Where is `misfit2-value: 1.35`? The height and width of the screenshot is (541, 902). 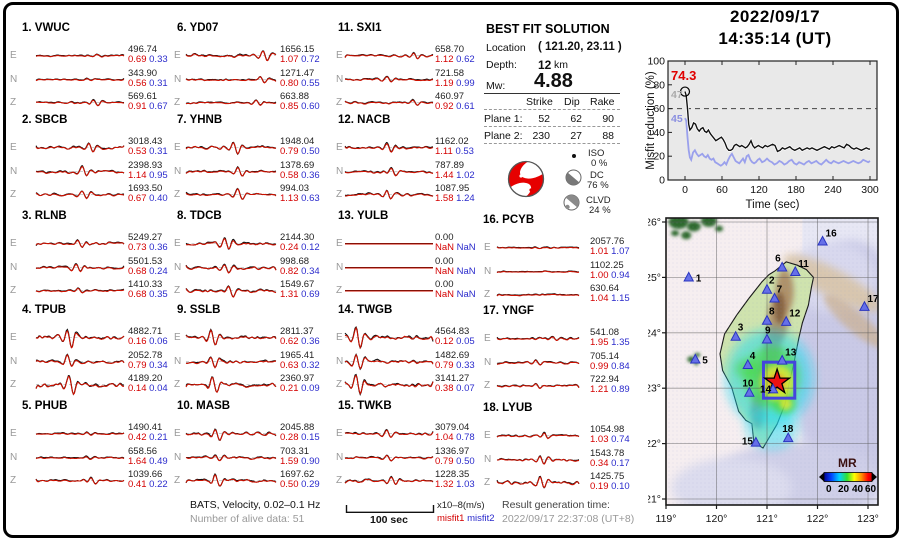 misfit2-value: 1.35 is located at coordinates (620, 342).